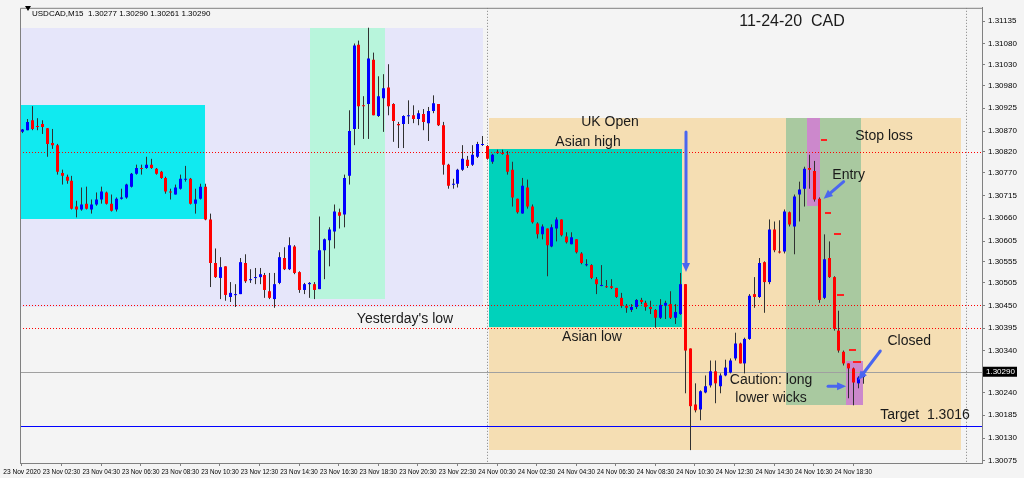 Image resolution: width=1024 pixels, height=478 pixels. I want to click on y-tick-label: 1.30605, so click(1003, 241).